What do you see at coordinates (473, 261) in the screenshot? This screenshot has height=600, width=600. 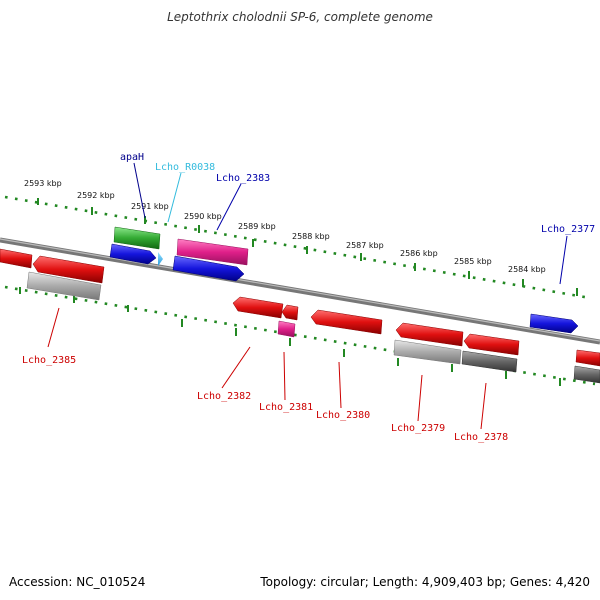 I see `tick-label: 2585 kbp` at bounding box center [473, 261].